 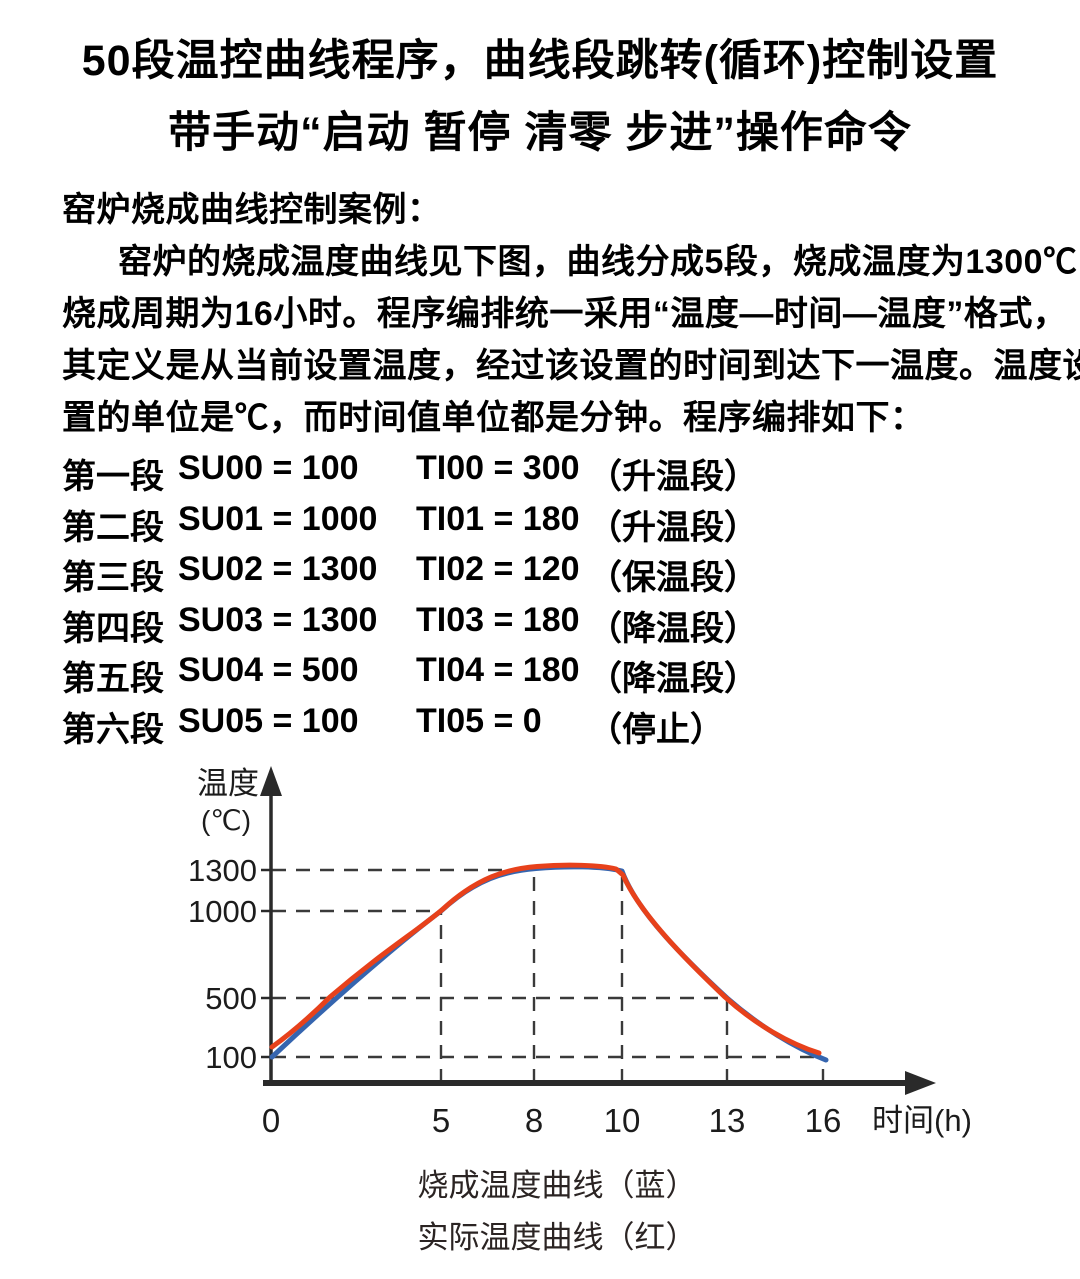 I want to click on segment-su-value: SU00 = 100, so click(x=268, y=468).